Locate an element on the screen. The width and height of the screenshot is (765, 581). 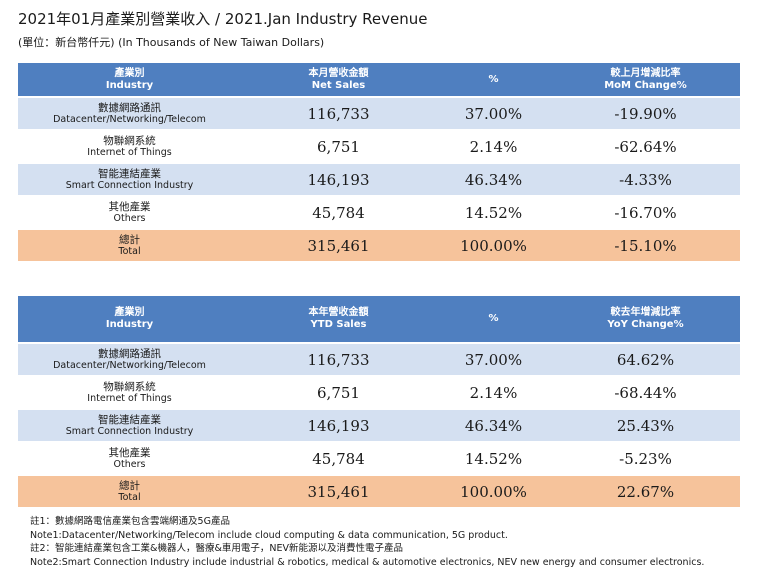
total-row: 總計 Total 315,461 100.00% -15.10% is located at coordinates (379, 245).